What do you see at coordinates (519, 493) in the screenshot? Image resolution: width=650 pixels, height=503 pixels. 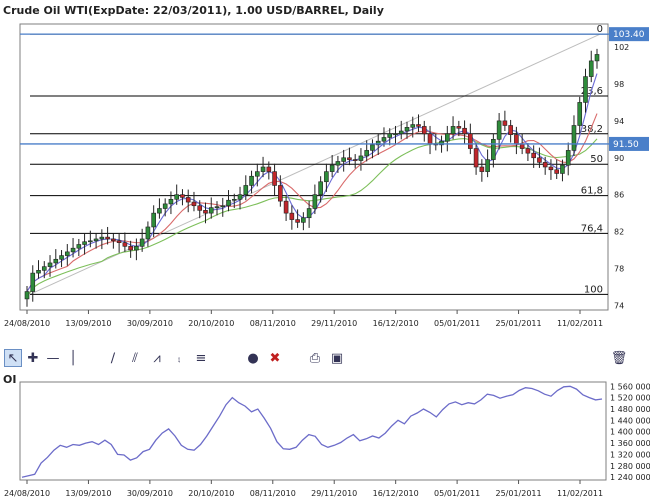 I see `oi-x-tick-label: 25/01/2011` at bounding box center [519, 493].